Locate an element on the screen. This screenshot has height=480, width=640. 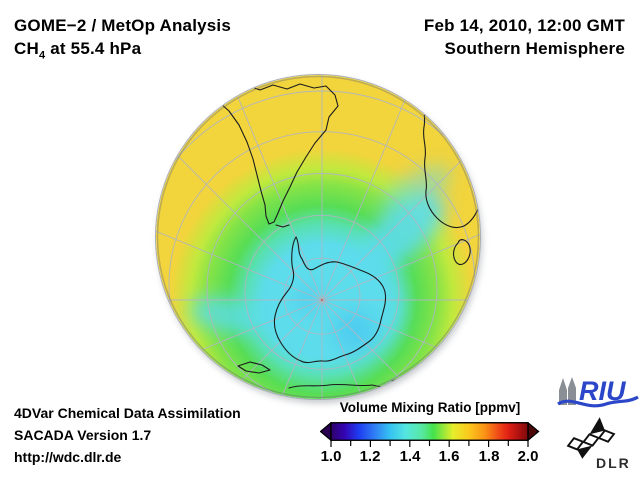
url-label: http://wdc.dlr.de is located at coordinates (68, 457).